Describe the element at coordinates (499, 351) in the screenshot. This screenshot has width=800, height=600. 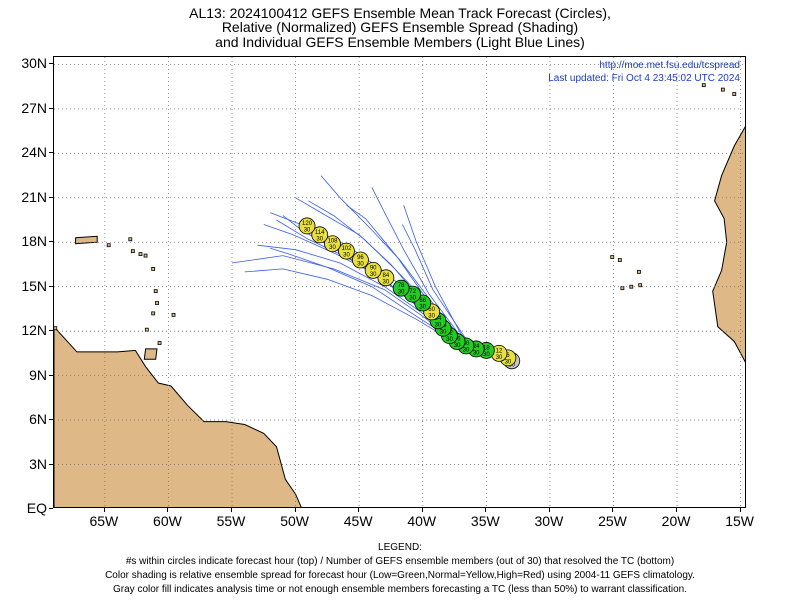
I see `track-hour-label: 12` at that location.